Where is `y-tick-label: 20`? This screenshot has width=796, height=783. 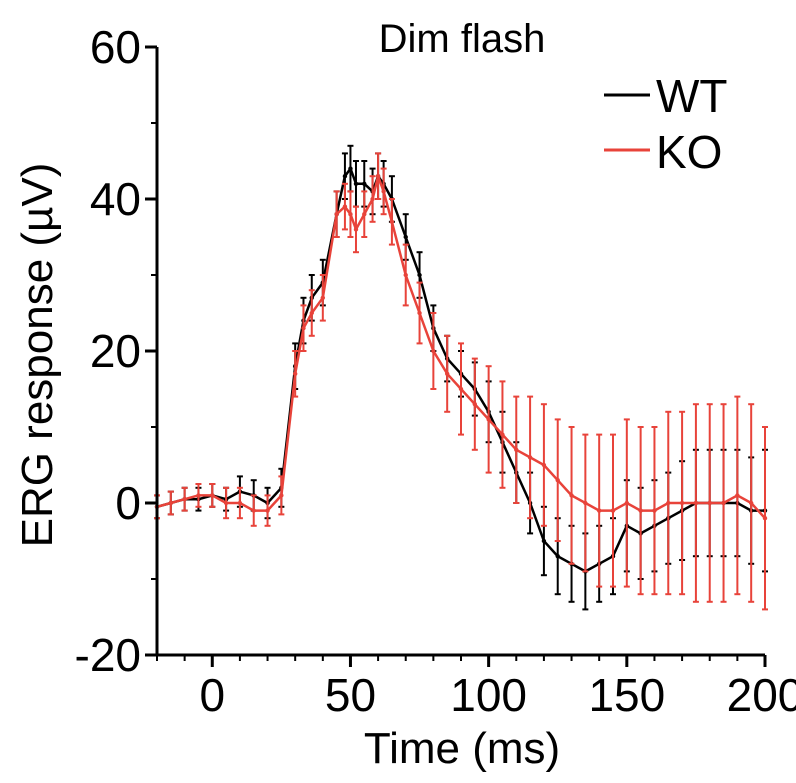 y-tick-label: 20 is located at coordinates (115, 351).